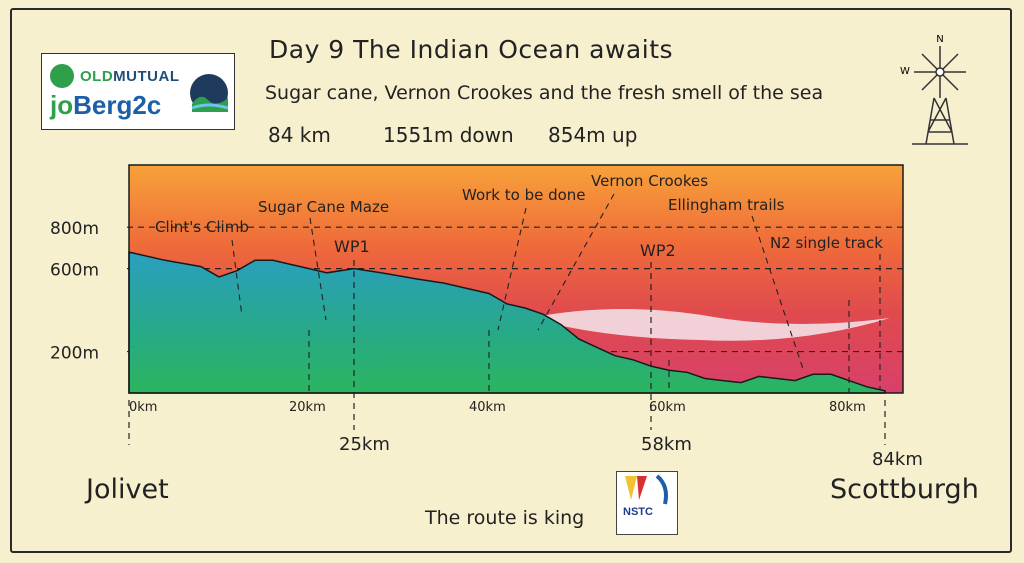  I want to click on x-tick-label: 20km, so click(307, 407).